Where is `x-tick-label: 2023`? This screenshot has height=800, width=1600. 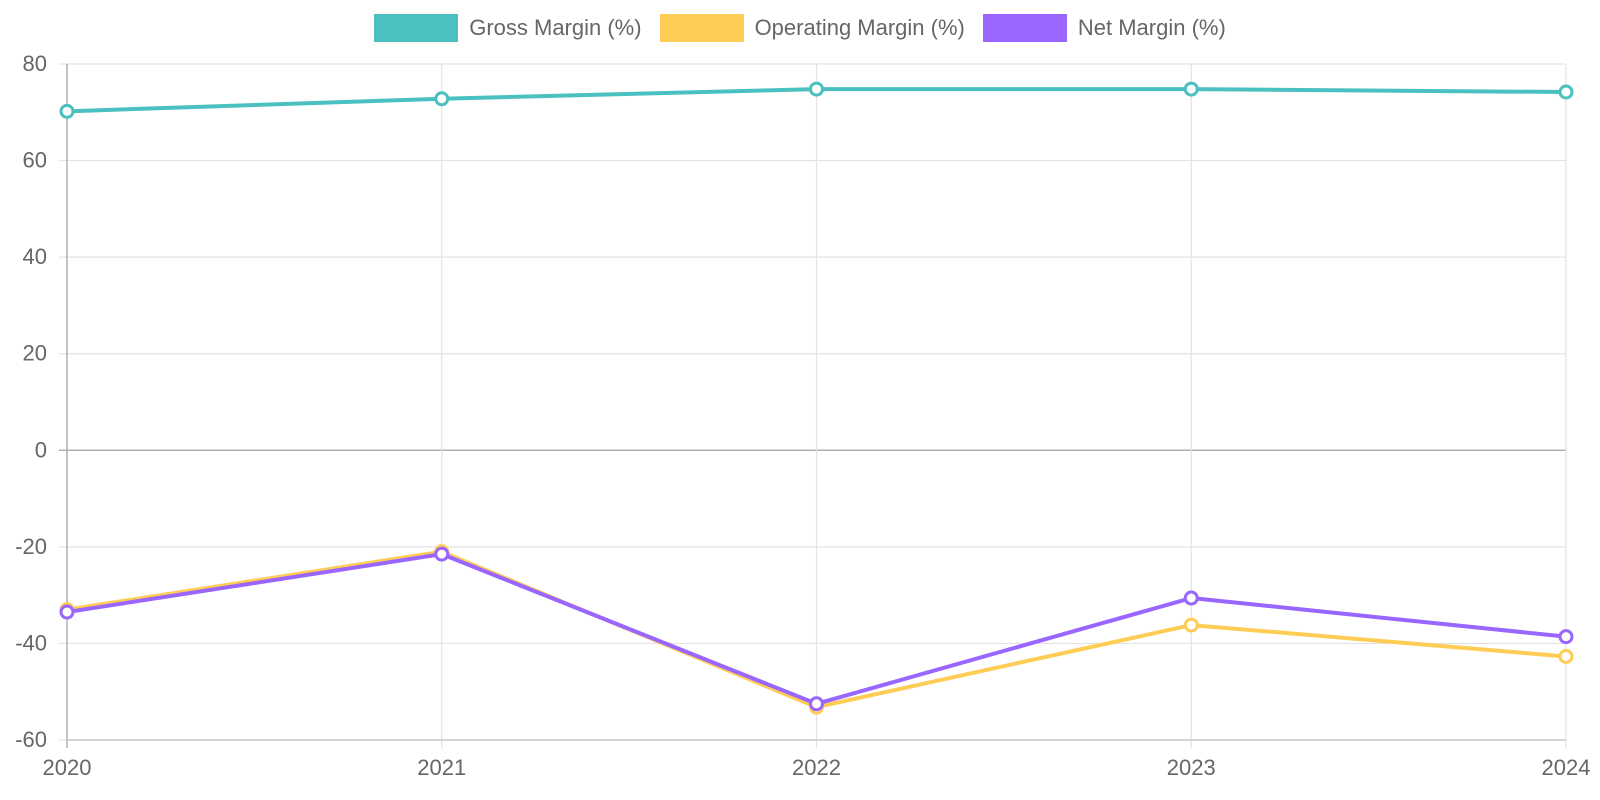
x-tick-label: 2023 is located at coordinates (1191, 767).